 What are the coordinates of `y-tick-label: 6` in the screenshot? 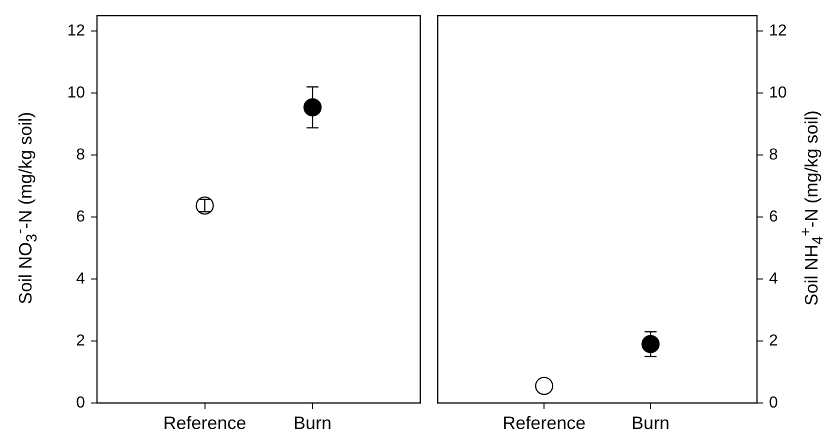 It's located at (81, 217).